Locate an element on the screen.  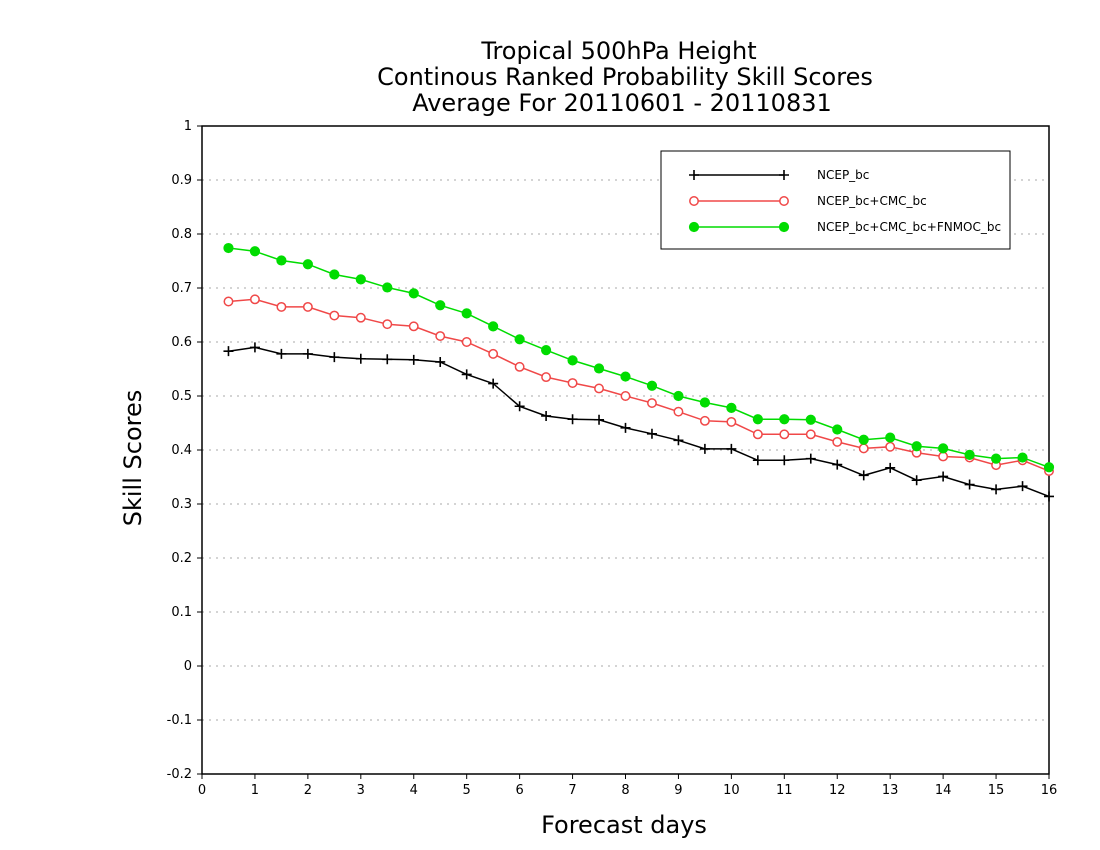
x-axis: 0 1 2 3 4 5 6 7 8 9 10 11 12 13 14 15 16 is located at coordinates (627, 786).